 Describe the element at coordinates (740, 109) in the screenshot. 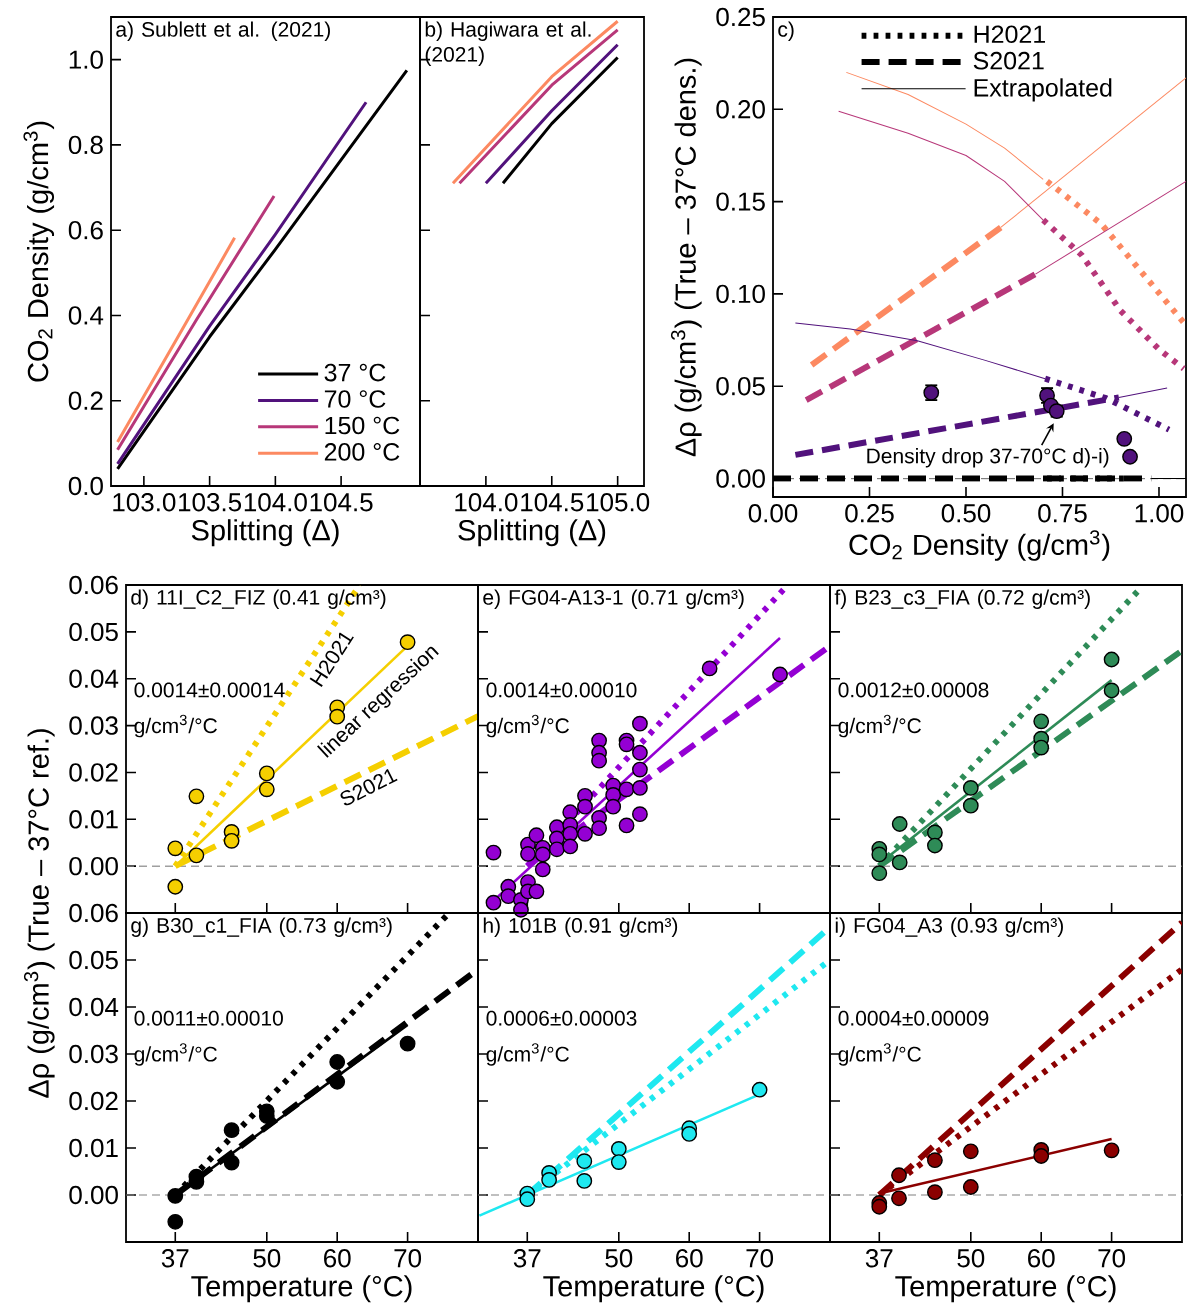

I see `y-tick-label: 0.20` at that location.